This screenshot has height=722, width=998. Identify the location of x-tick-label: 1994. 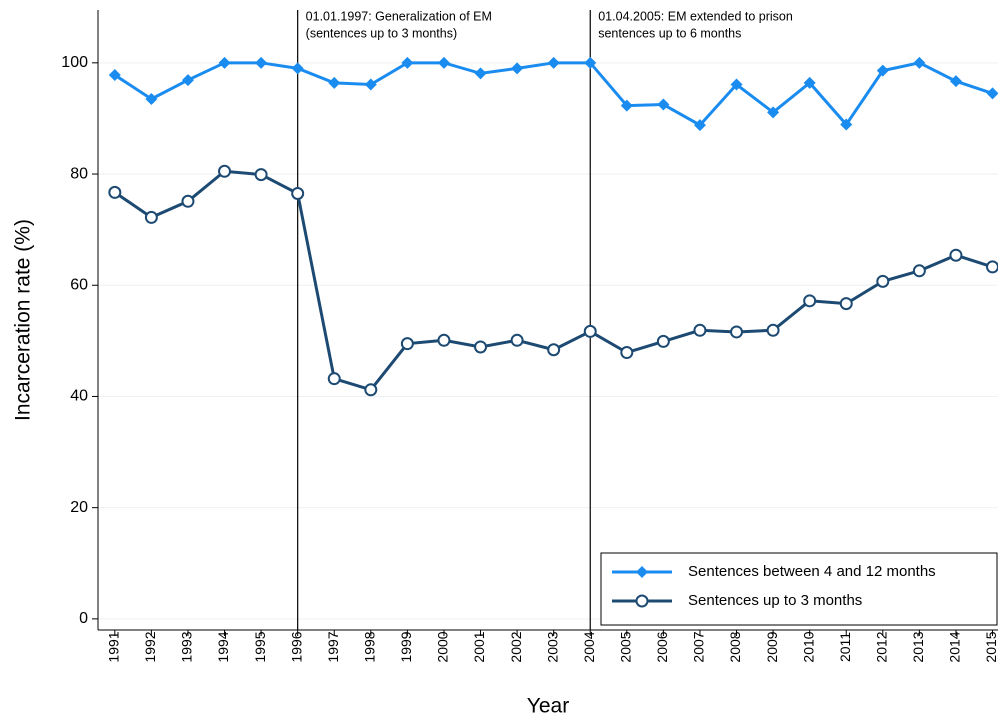
(223, 646).